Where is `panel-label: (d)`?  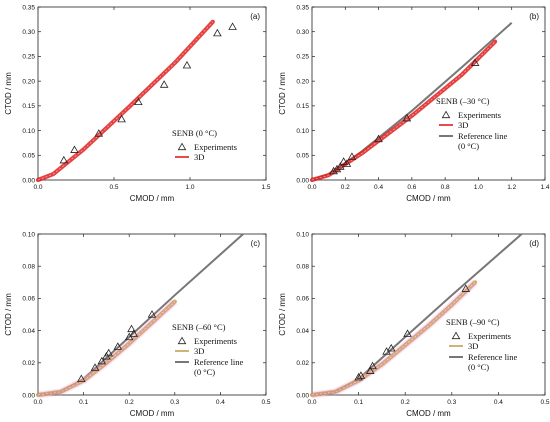 panel-label: (d) is located at coordinates (534, 243).